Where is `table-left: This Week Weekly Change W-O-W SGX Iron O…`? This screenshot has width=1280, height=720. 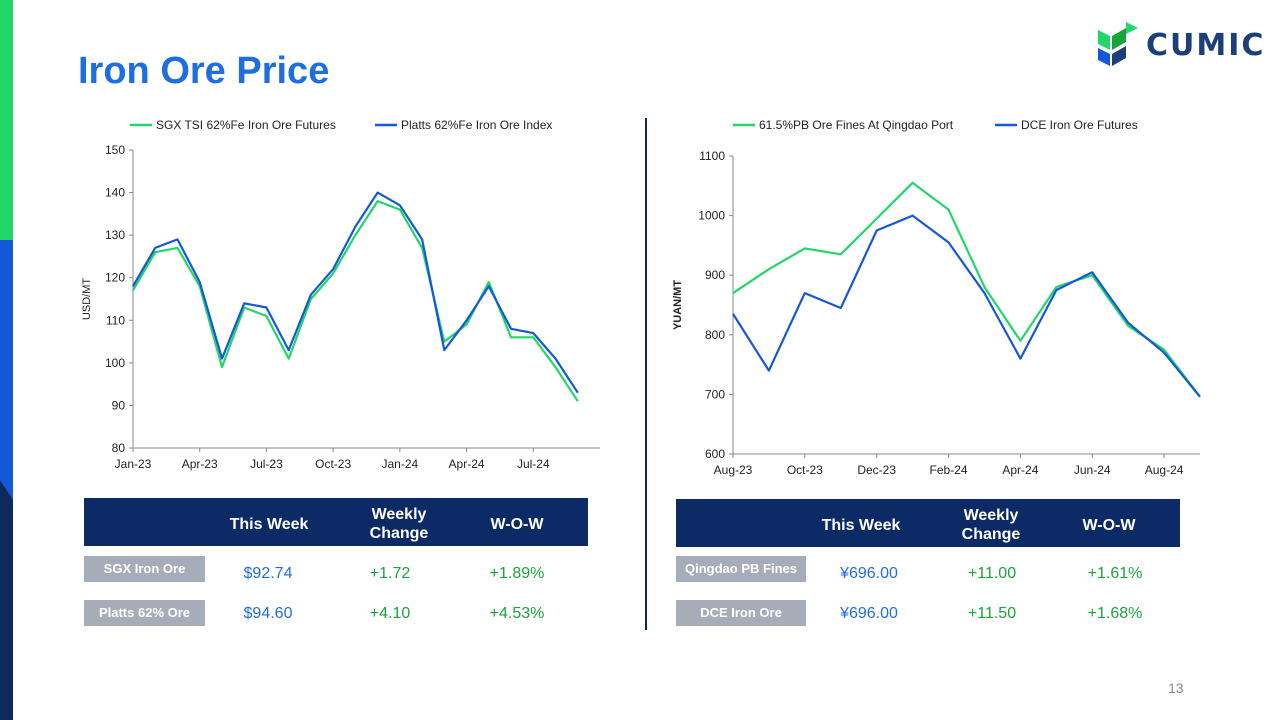 table-left: This Week Weekly Change W-O-W SGX Iron O… is located at coordinates (336, 565).